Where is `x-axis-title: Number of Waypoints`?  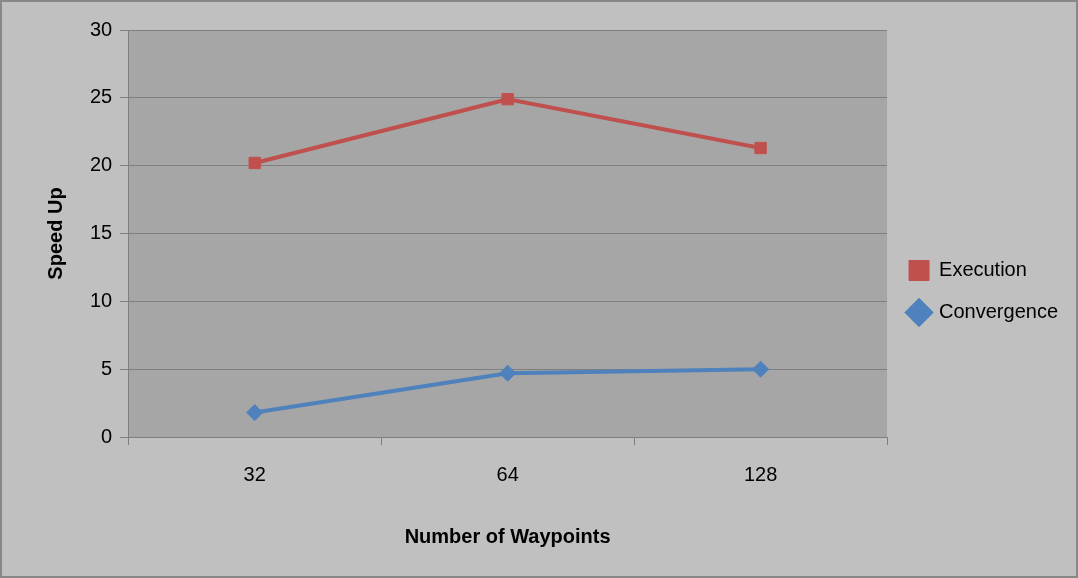
x-axis-title: Number of Waypoints is located at coordinates (507, 535).